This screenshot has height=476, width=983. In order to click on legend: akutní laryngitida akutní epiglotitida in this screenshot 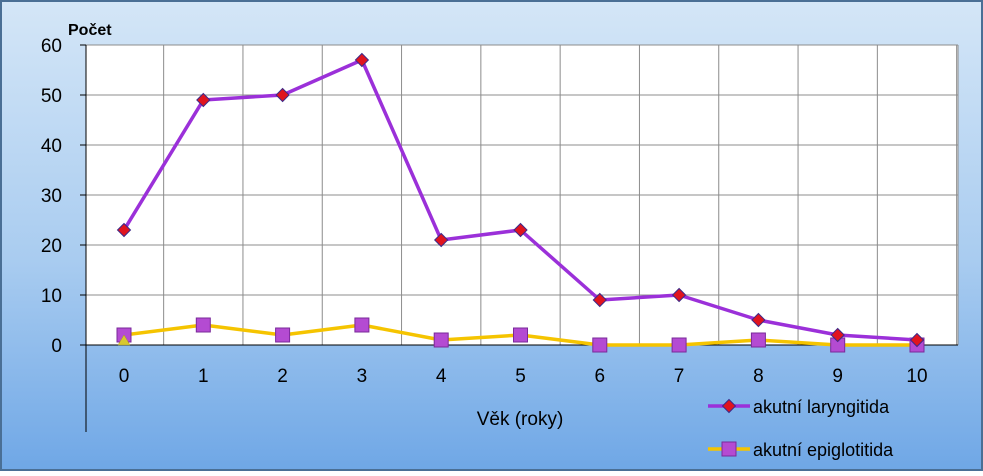, I will do `click(801, 428)`.